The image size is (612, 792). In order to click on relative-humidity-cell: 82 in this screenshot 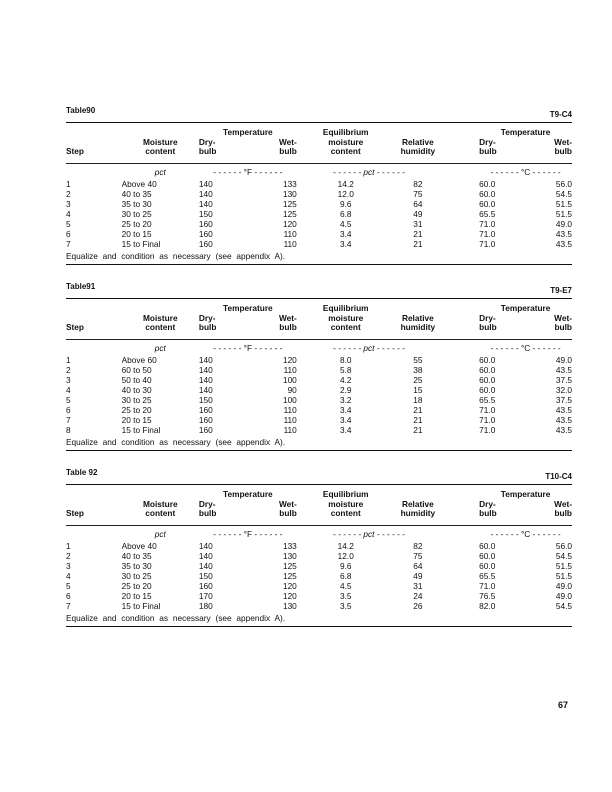, I will do `click(418, 184)`.